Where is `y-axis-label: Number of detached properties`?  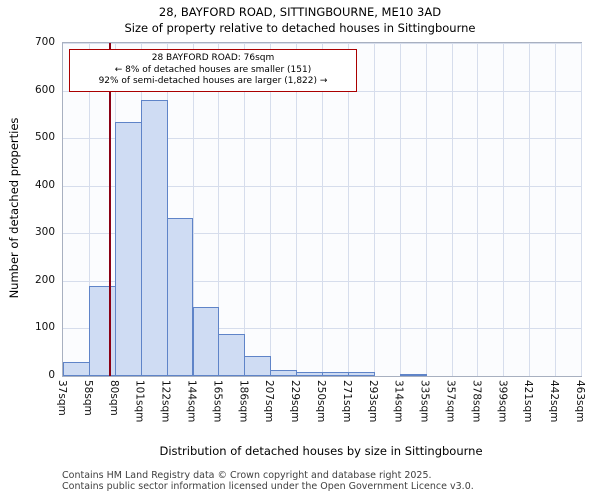 y-axis-label: Number of detached properties is located at coordinates (14, 208).